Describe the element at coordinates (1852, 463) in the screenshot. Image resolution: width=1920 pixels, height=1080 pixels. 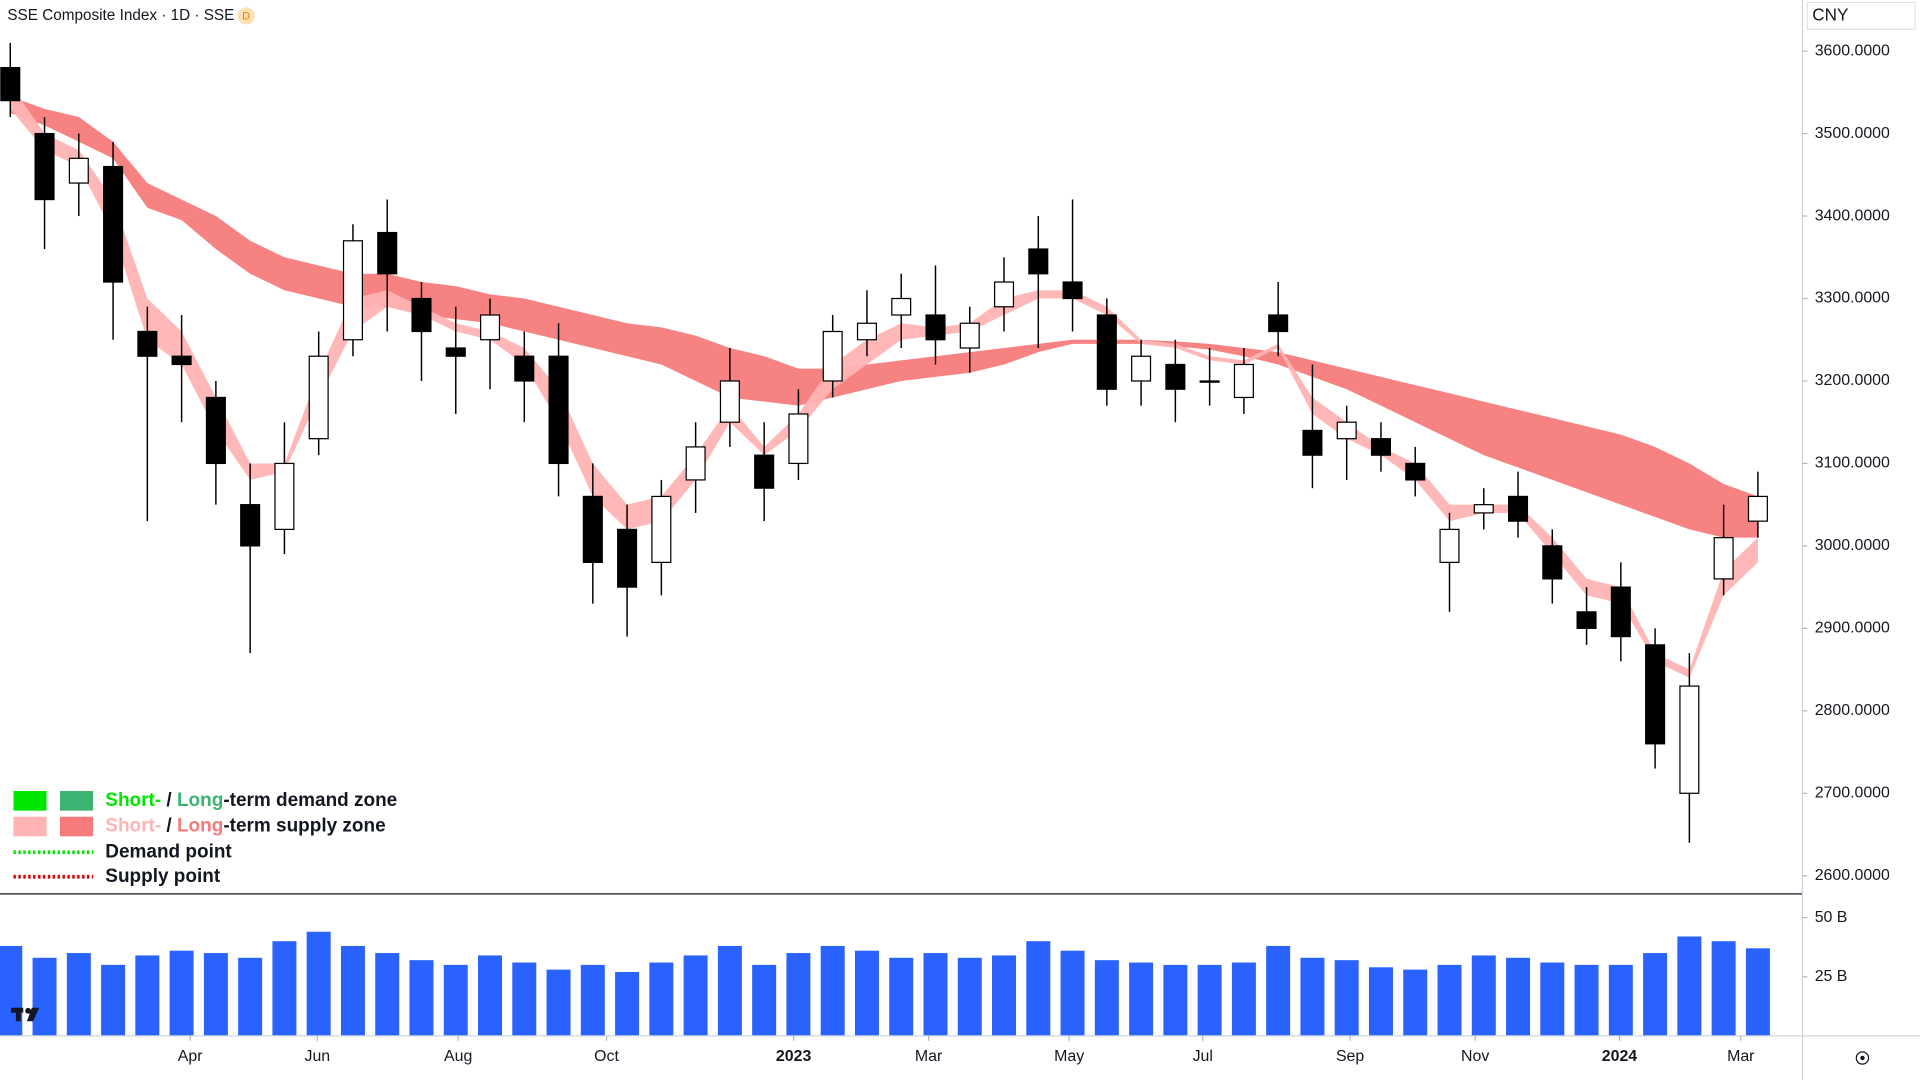
I see `y-tick-label: 3100.0000` at that location.